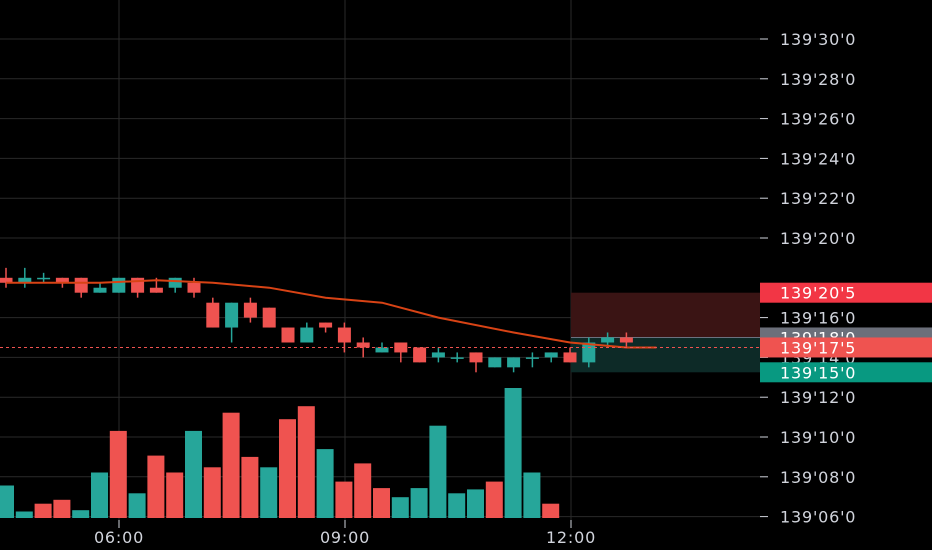  I want to click on y-tick-label: 139'08'0, so click(818, 477).